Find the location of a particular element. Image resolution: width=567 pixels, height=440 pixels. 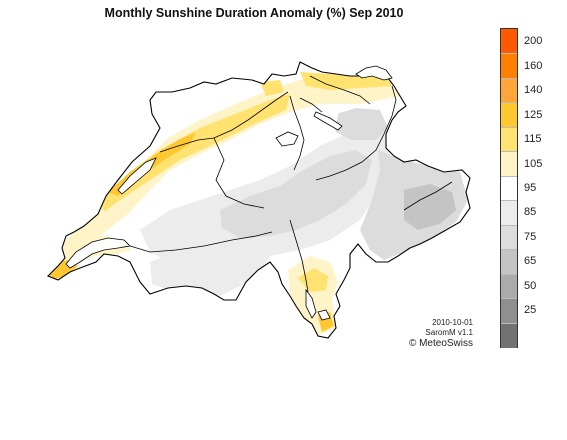

model-version: SaromM v1.1 is located at coordinates (449, 332).